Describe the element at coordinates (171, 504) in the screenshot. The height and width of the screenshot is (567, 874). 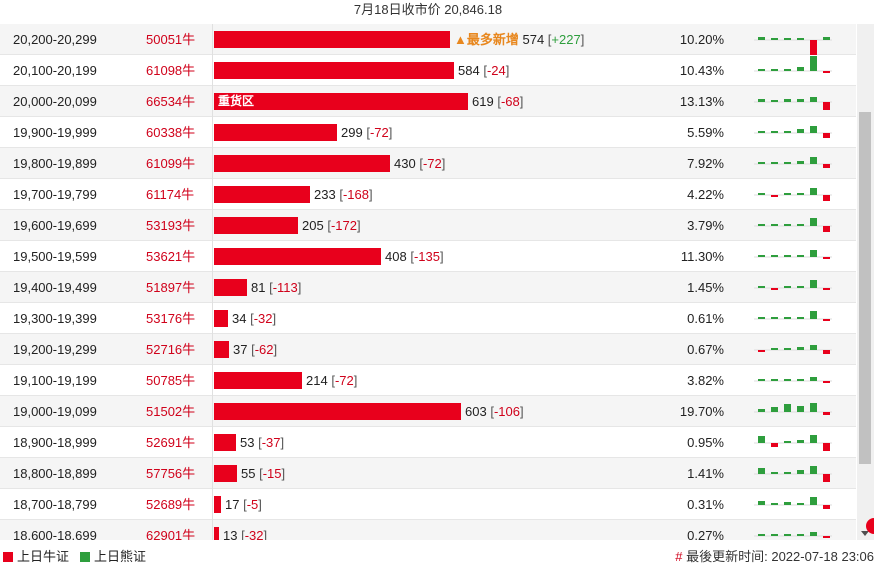
I see `cbbc-code-link: 52689牛` at that location.